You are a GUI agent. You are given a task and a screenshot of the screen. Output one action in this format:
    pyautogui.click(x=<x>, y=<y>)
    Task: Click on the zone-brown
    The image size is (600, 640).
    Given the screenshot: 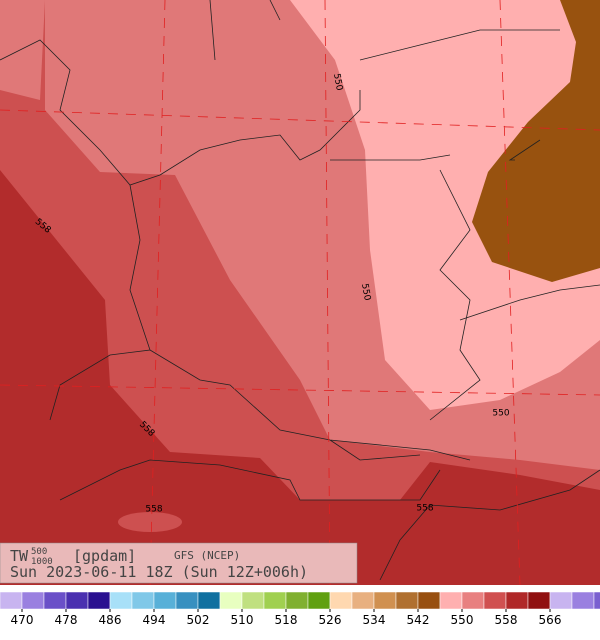 What is the action you would take?
    pyautogui.click(x=536, y=141)
    